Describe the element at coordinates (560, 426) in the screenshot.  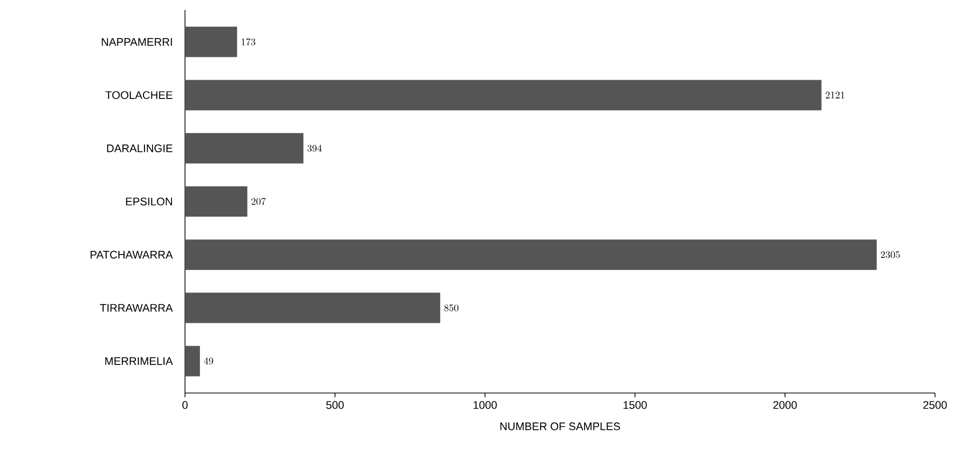
I see `x-axis-title: NUMBER OF SAMPLES` at that location.